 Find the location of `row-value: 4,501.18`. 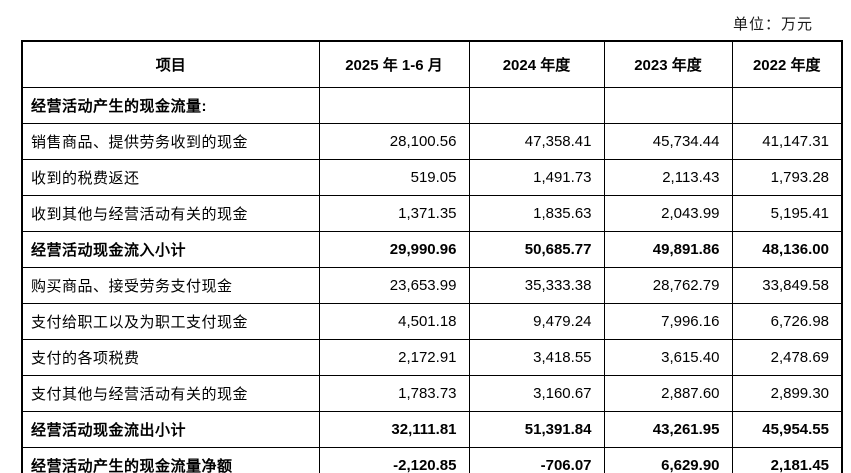

row-value: 4,501.18 is located at coordinates (394, 321).